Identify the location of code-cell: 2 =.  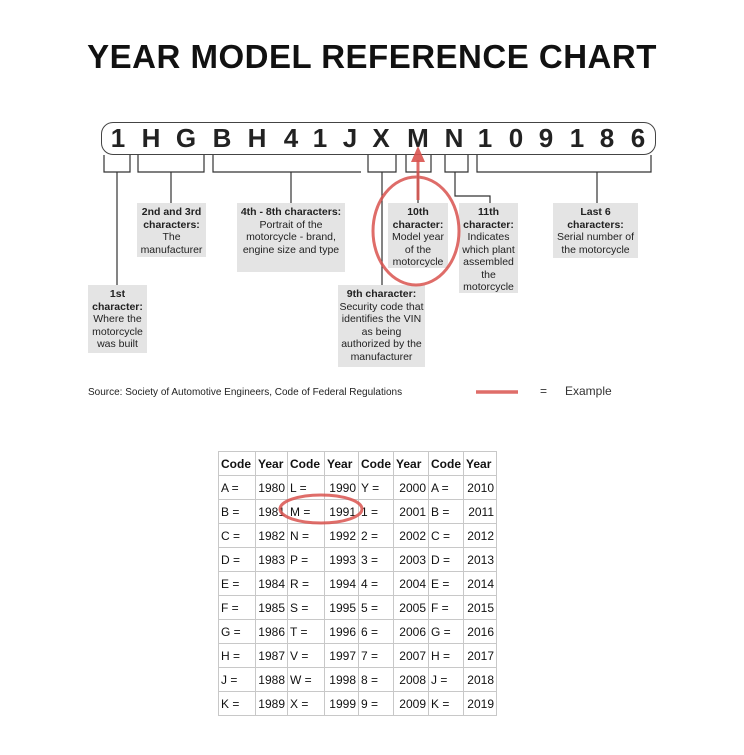
(376, 535).